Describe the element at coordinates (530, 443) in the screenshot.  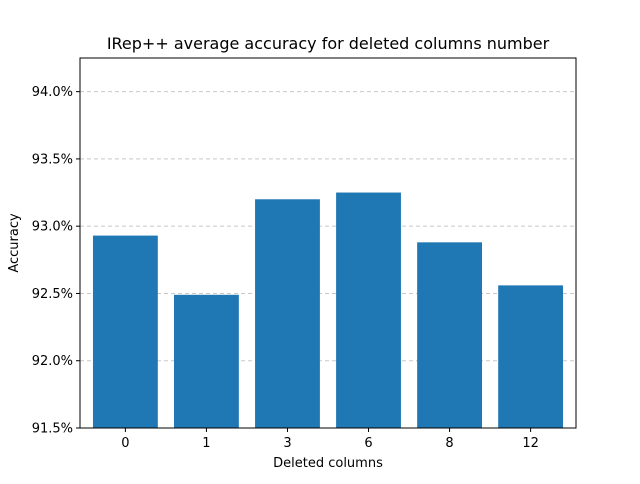
I see `x-tick-label: 12` at that location.